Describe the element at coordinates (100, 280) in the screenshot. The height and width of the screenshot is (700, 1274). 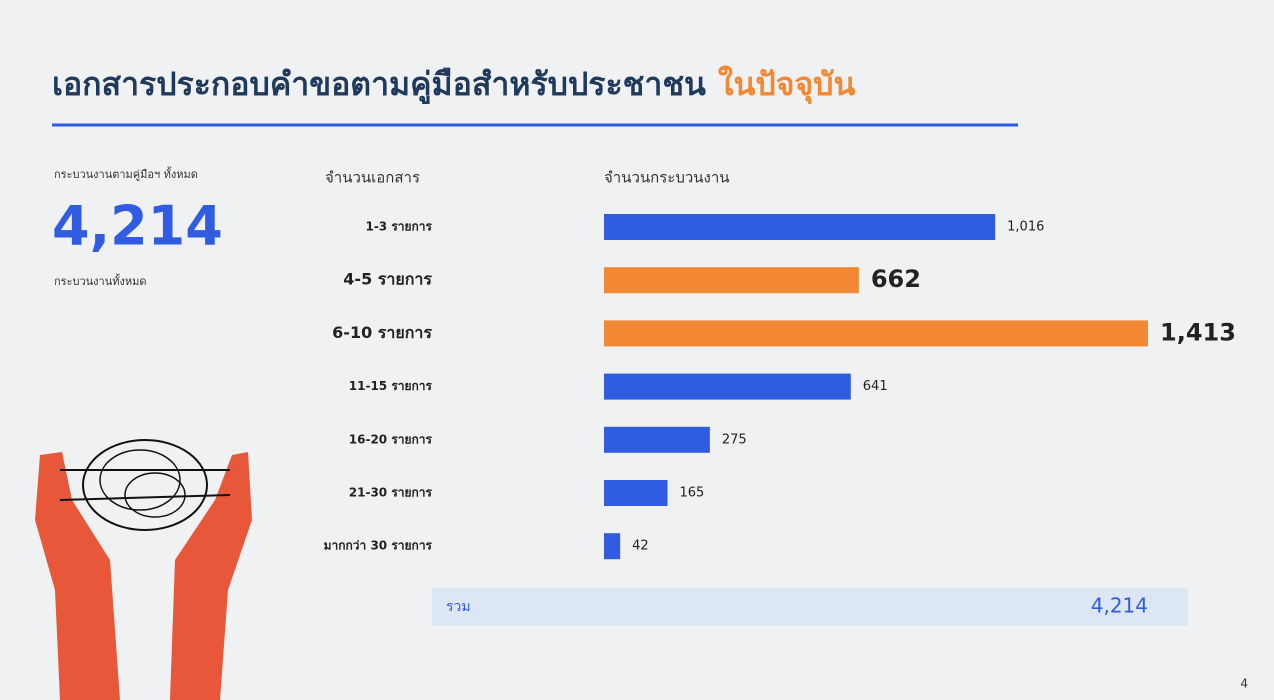
I see `summary-caption: กระบวนงานทั้งหมด` at that location.